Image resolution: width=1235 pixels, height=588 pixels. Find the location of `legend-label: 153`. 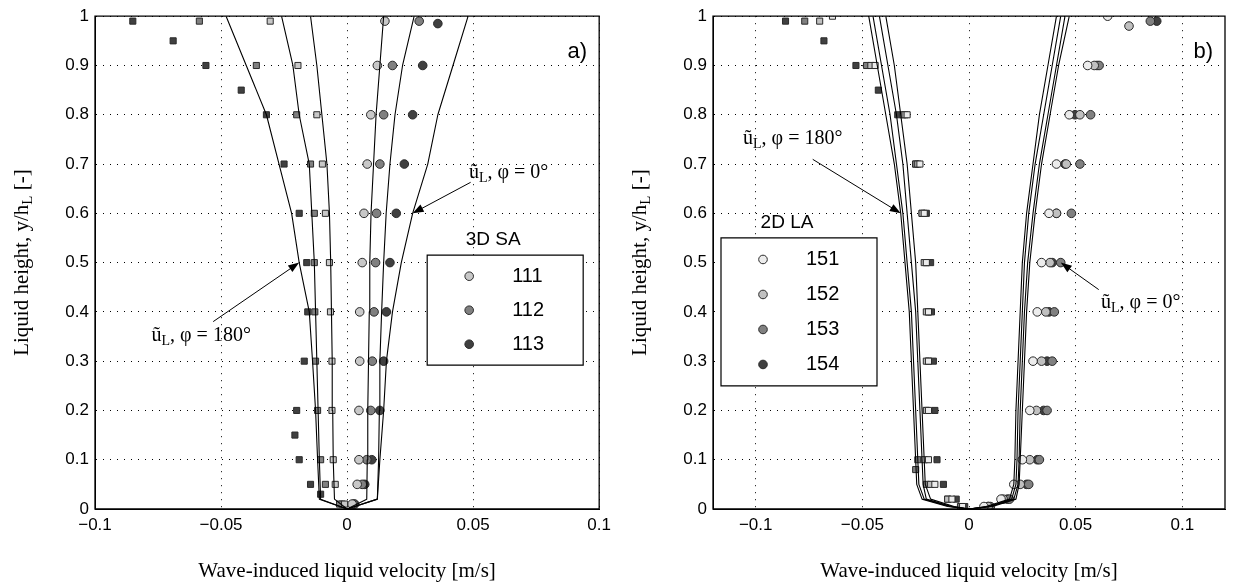

legend-label: 153 is located at coordinates (823, 327).